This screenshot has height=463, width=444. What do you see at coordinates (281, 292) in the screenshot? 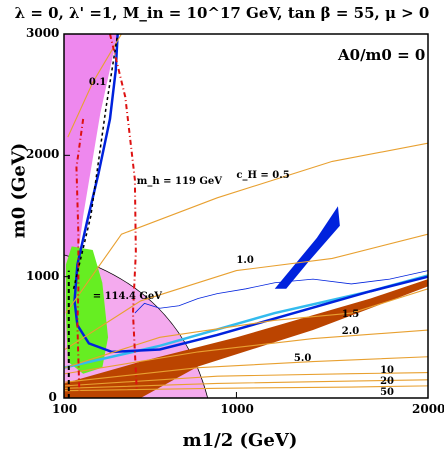
I see `wmap-scatter` at bounding box center [281, 292].